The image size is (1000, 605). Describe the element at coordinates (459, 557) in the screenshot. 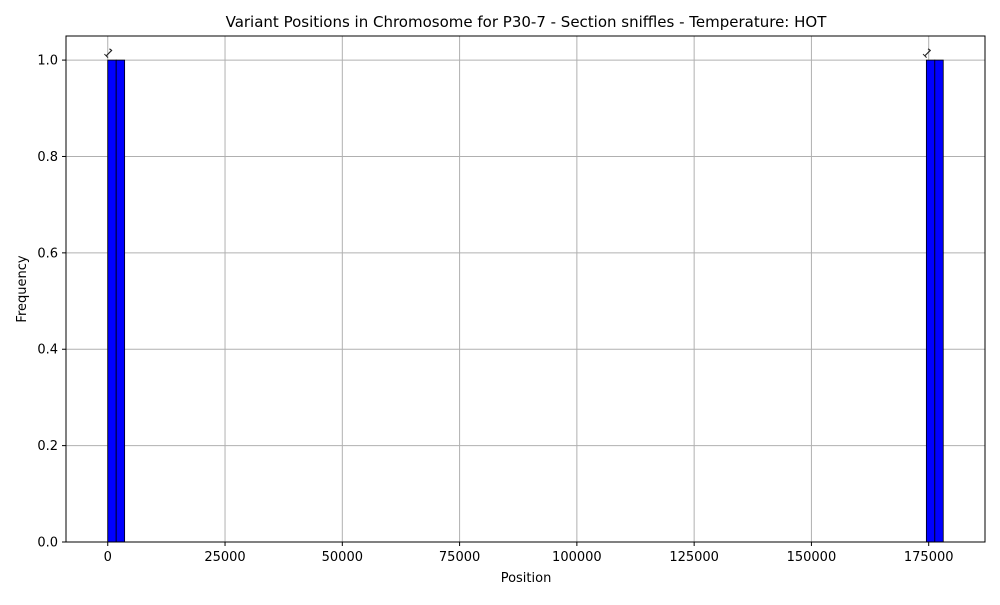

I see `x-tick-label: 75000` at that location.